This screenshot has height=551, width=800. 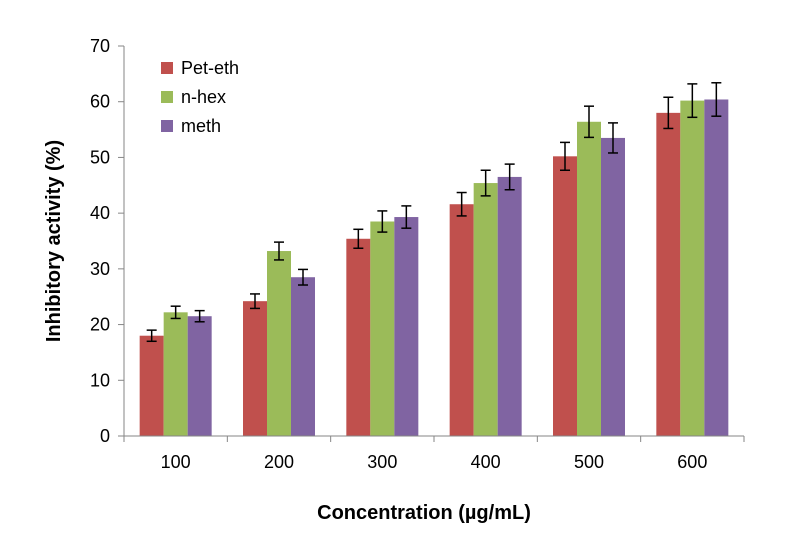 What do you see at coordinates (486, 462) in the screenshot?
I see `x-tick-label: 400` at bounding box center [486, 462].